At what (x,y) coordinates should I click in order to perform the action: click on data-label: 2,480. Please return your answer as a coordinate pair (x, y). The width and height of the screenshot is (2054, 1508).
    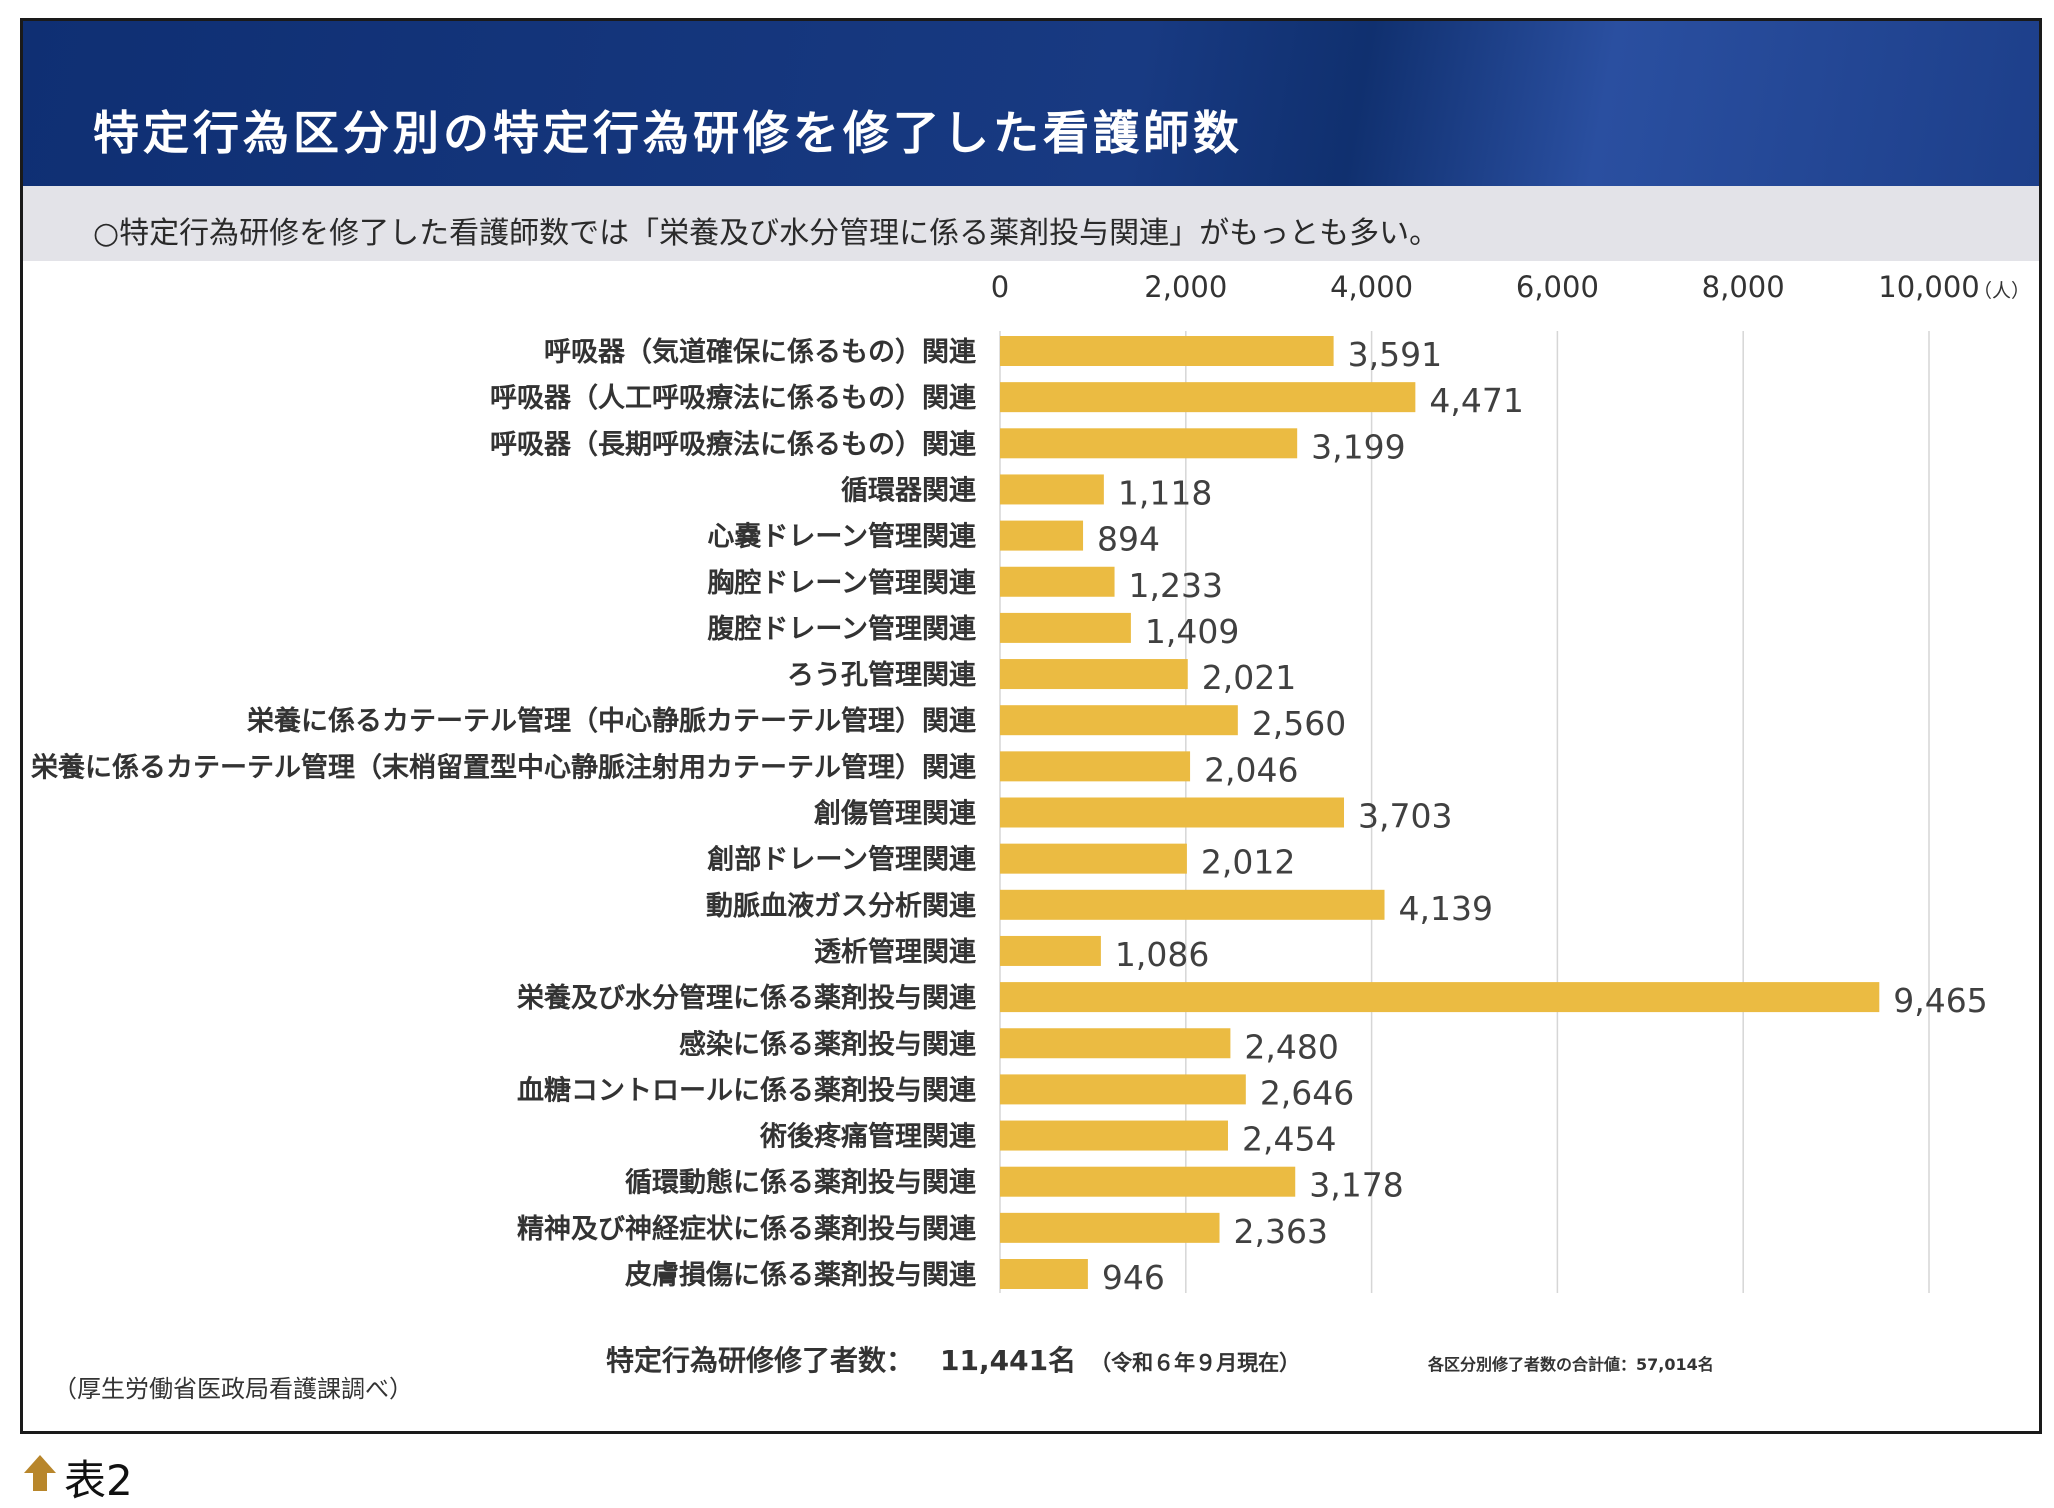
    Looking at the image, I should click on (1291, 1046).